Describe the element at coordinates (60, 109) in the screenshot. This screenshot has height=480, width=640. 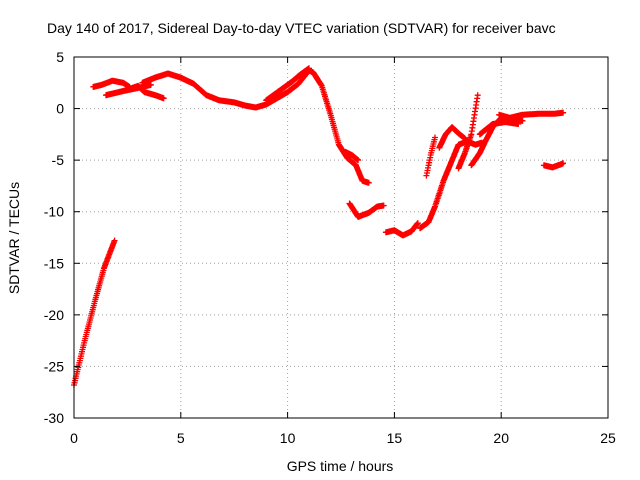
I see `y-tick-label: 0` at that location.